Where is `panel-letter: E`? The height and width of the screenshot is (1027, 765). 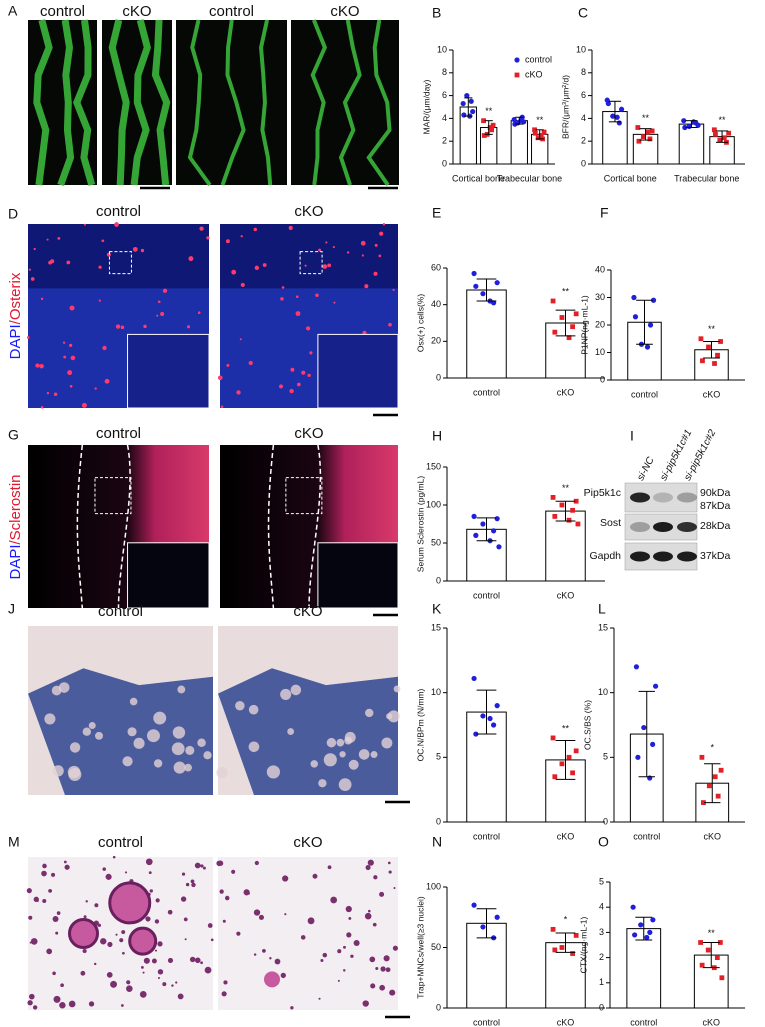
panel-letter: E is located at coordinates (436, 213).